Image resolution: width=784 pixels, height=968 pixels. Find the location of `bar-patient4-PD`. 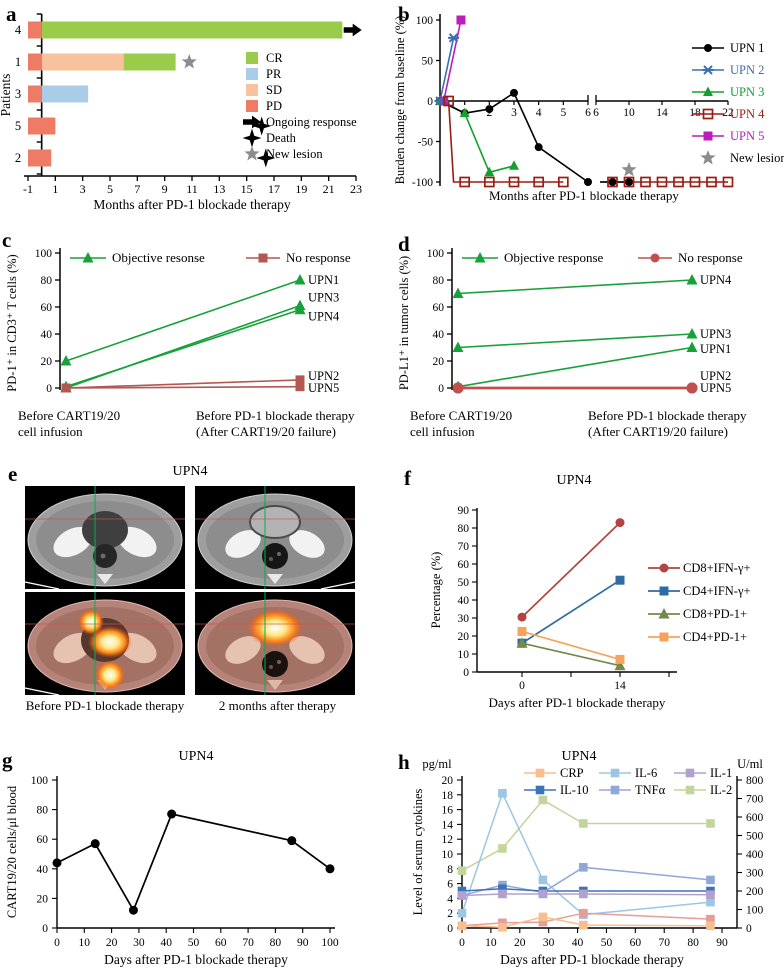

bar-patient4-PD is located at coordinates (35, 30).